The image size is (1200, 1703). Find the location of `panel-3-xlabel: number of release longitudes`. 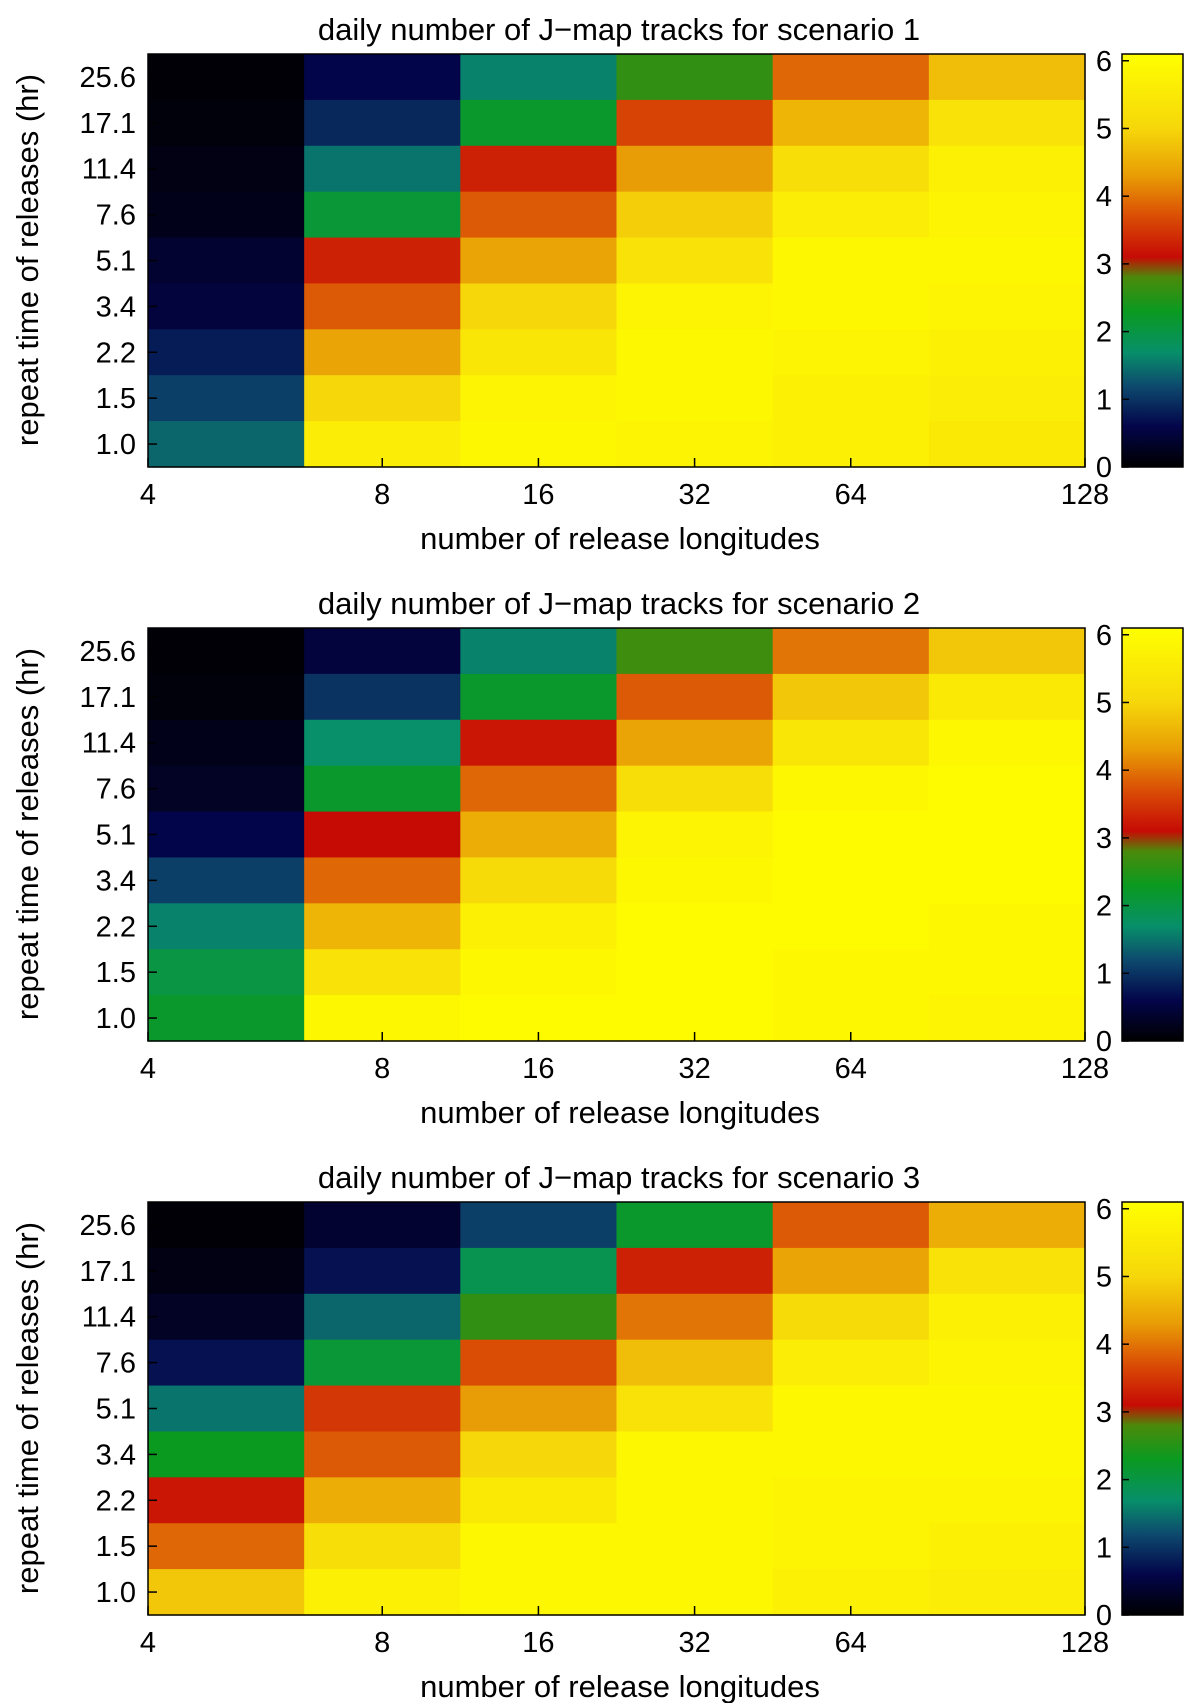

panel-3-xlabel: number of release longitudes is located at coordinates (620, 1686).